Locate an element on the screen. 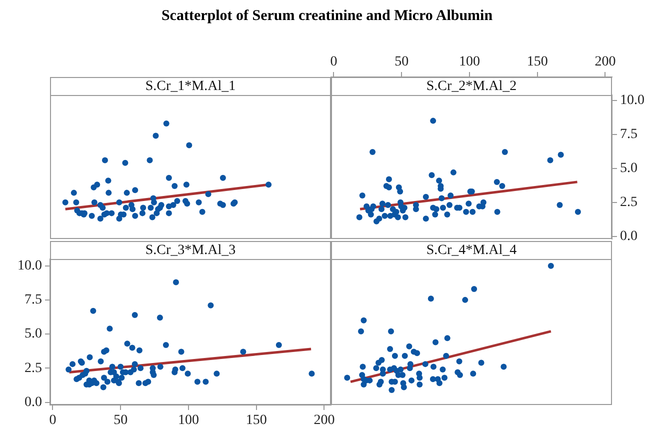  chart-title: Scatterplot of Serum creatinine and Micro Albumin is located at coordinates (327, 16).